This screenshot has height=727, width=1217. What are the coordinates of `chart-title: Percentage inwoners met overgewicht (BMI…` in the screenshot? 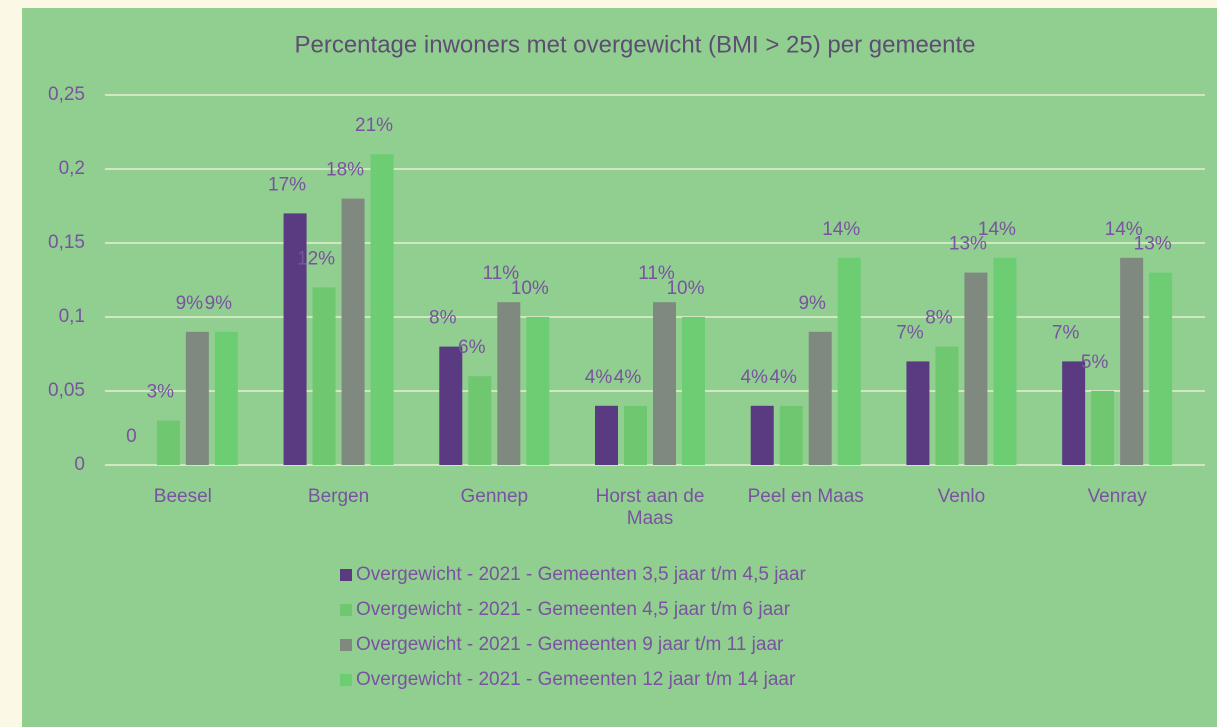 It's located at (634, 44).